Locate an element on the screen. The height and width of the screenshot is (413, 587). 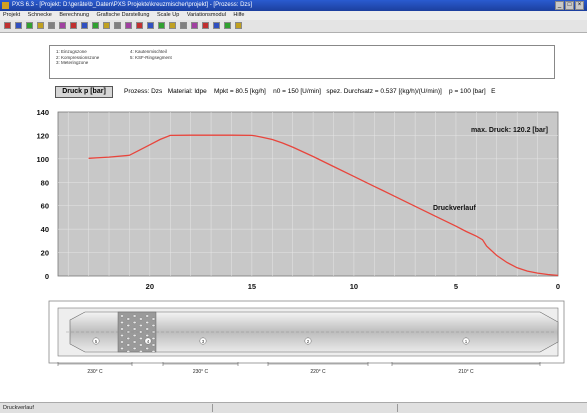
zone-marker-label: 1 is located at coordinates (466, 341).